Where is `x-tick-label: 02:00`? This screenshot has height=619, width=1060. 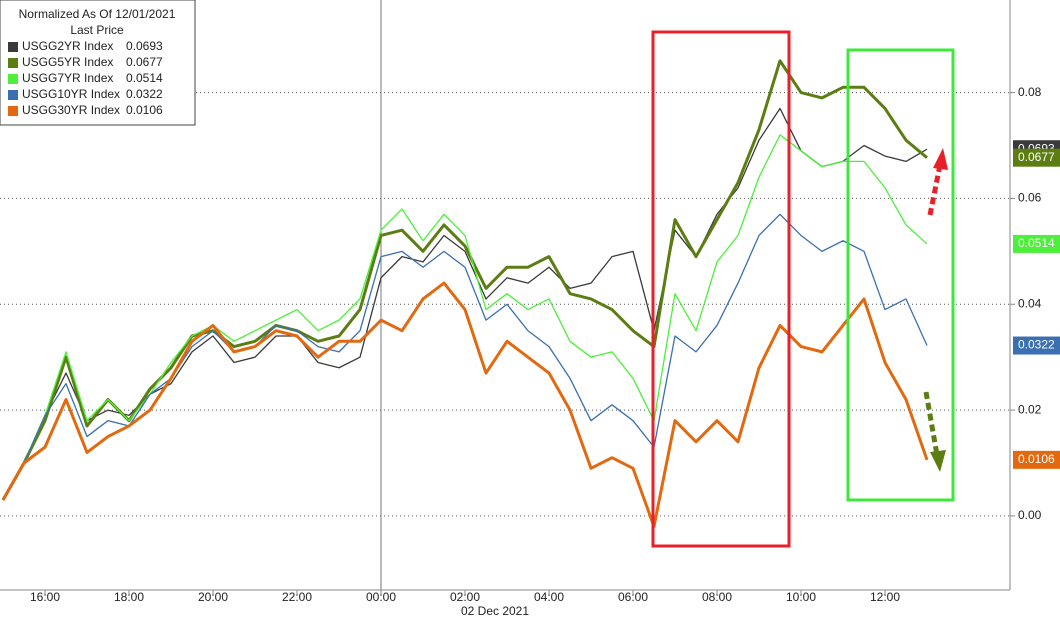 x-tick-label: 02:00 is located at coordinates (465, 597).